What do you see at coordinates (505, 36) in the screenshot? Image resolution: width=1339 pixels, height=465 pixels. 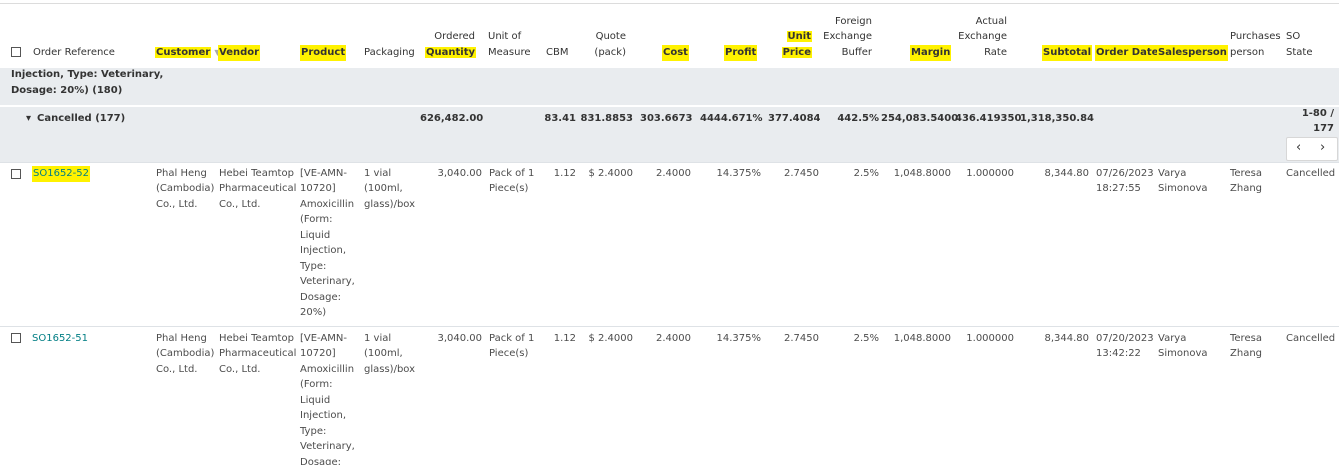 I see `col-uom-line1: Unit of` at bounding box center [505, 36].